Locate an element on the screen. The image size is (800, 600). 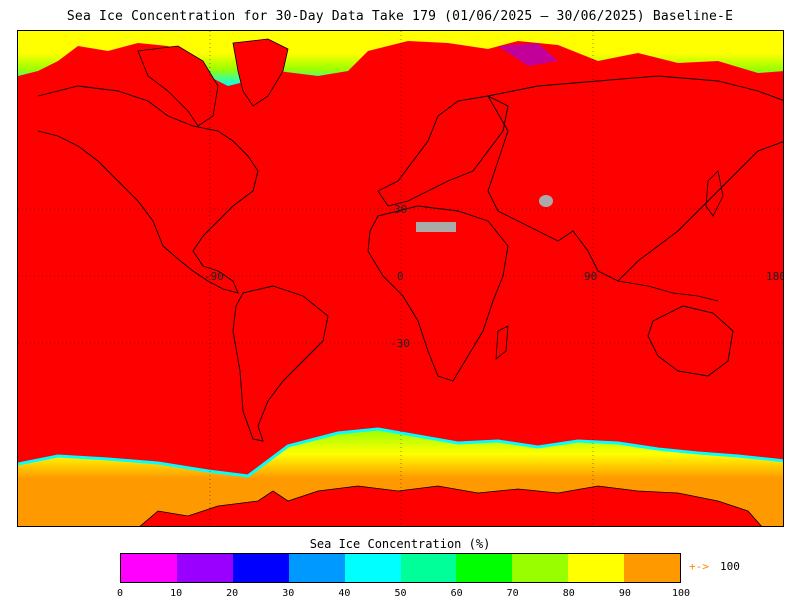
colorbar-tick-label: 40 is located at coordinates (344, 593).